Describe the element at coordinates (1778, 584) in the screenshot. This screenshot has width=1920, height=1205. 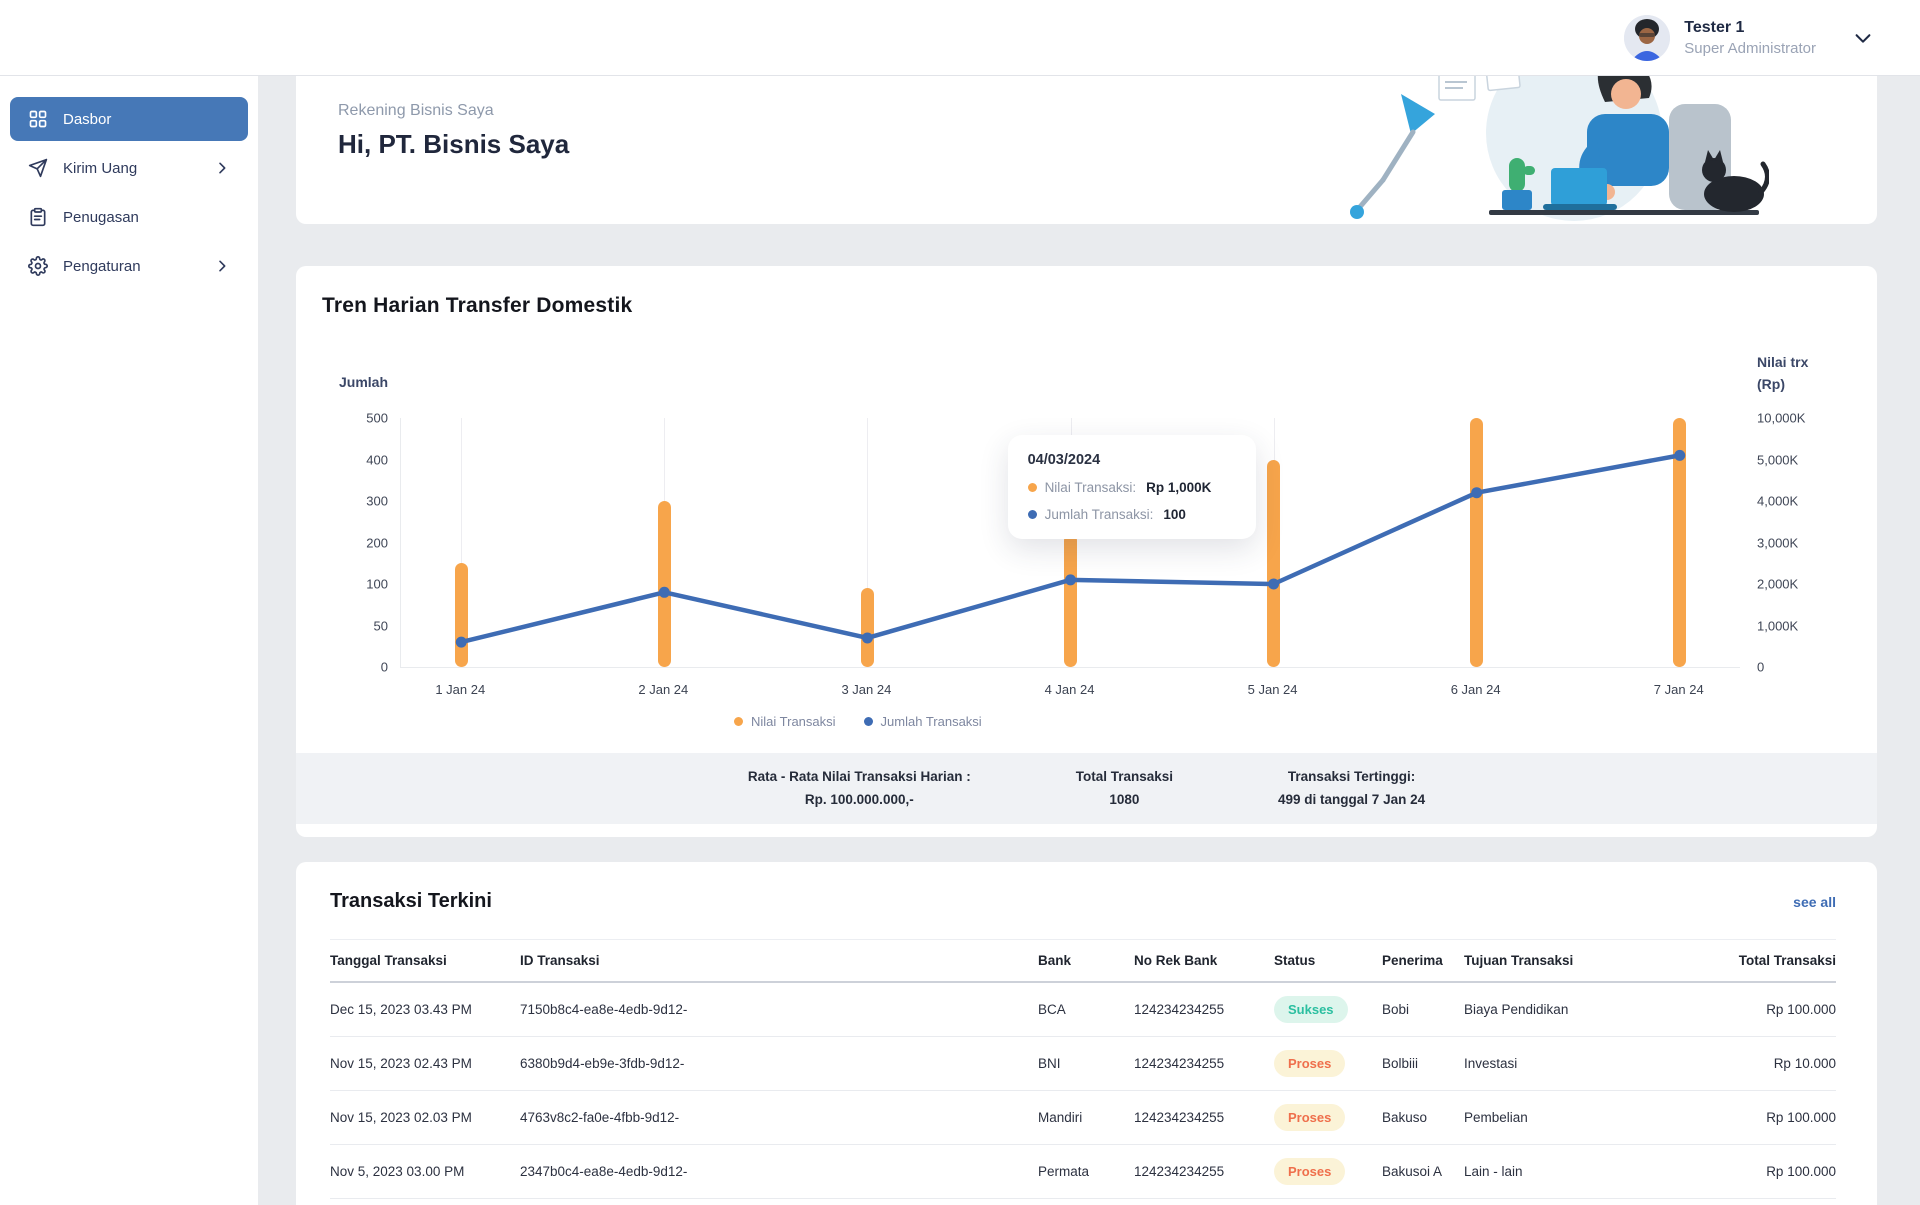
I see `right-axis-tick: 2,000K` at that location.